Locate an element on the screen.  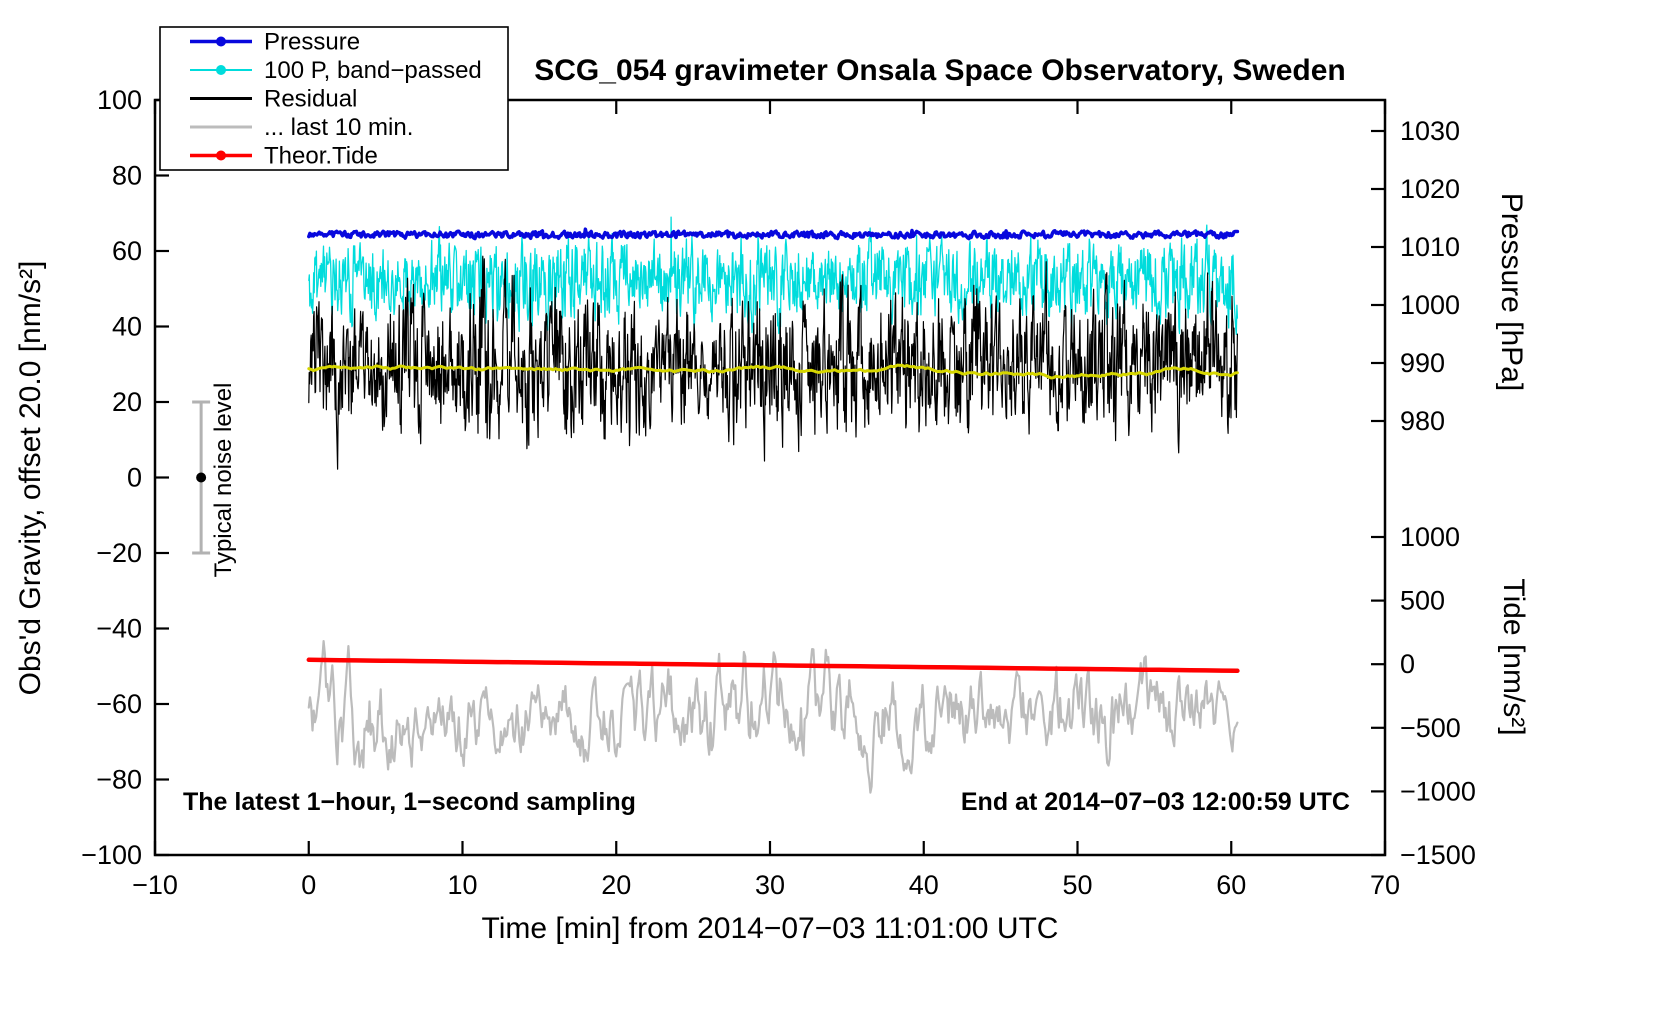
legend-label: Pressure is located at coordinates (312, 42).